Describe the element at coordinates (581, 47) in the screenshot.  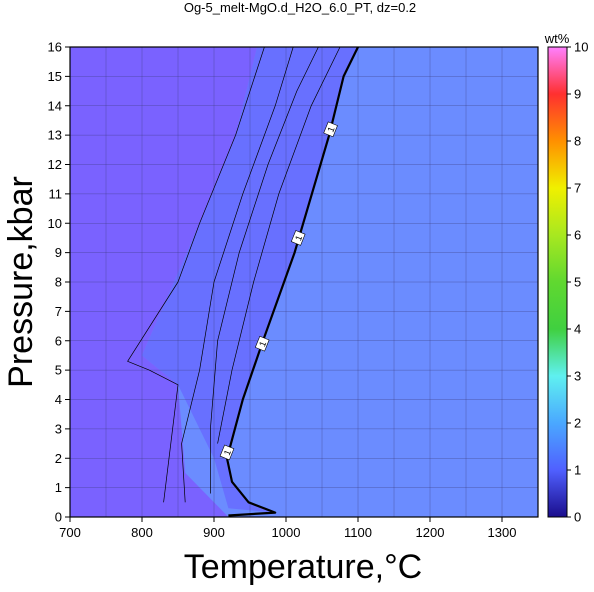
I see `colorbar-tick-label: 10` at that location.